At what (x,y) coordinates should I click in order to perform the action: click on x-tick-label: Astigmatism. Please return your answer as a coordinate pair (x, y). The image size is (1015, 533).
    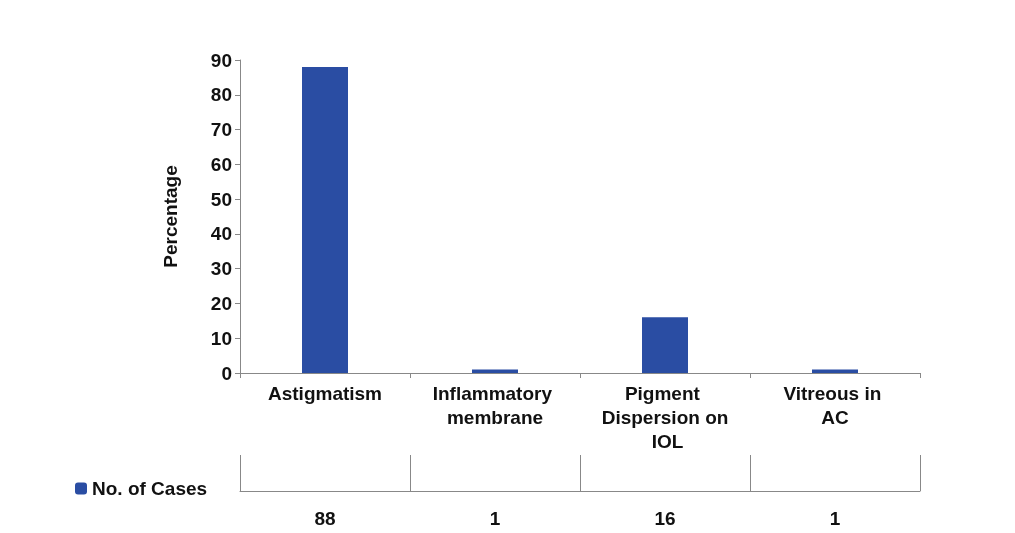
    Looking at the image, I should click on (325, 393).